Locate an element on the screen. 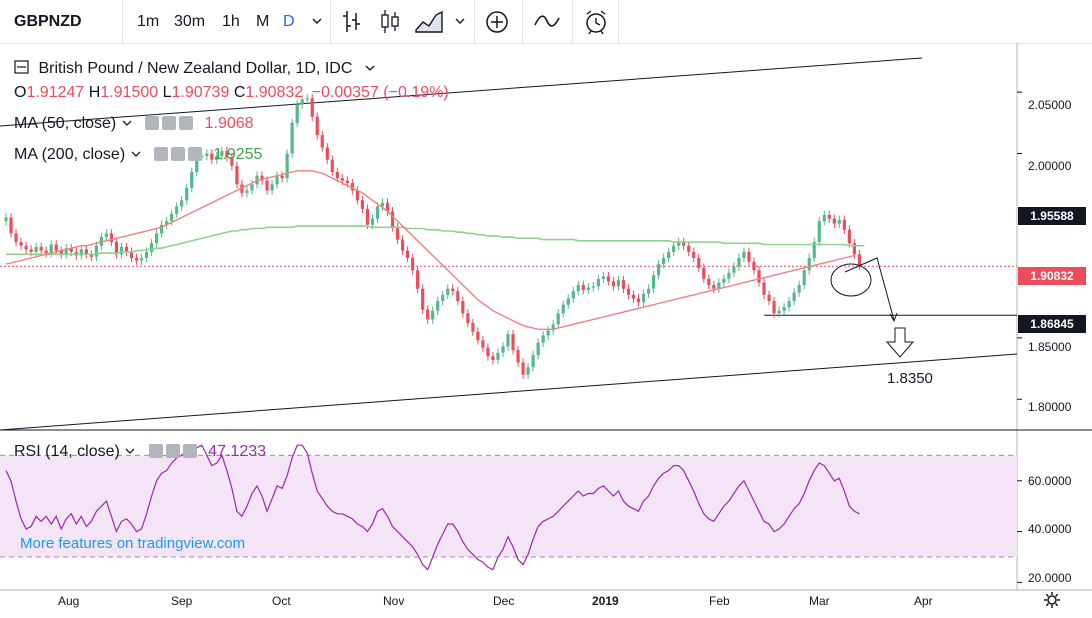 Image resolution: width=1092 pixels, height=618 pixels. highlight-circle is located at coordinates (851, 280).